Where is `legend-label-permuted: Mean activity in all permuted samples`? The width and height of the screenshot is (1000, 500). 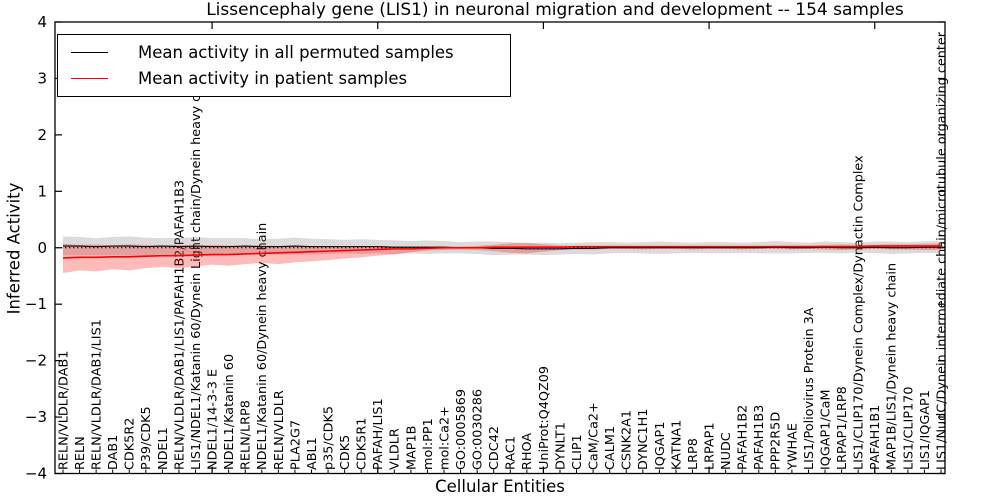
legend-label-permuted: Mean activity in all permuted samples is located at coordinates (296, 52).